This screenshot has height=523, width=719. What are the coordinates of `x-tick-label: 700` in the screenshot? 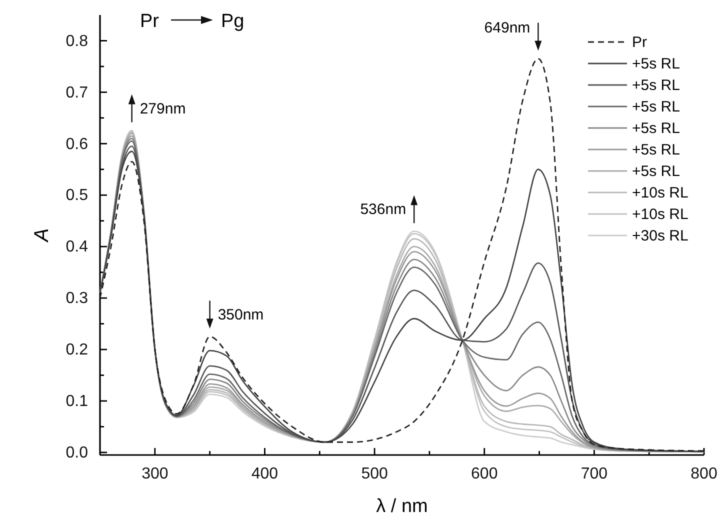 It's located at (594, 473).